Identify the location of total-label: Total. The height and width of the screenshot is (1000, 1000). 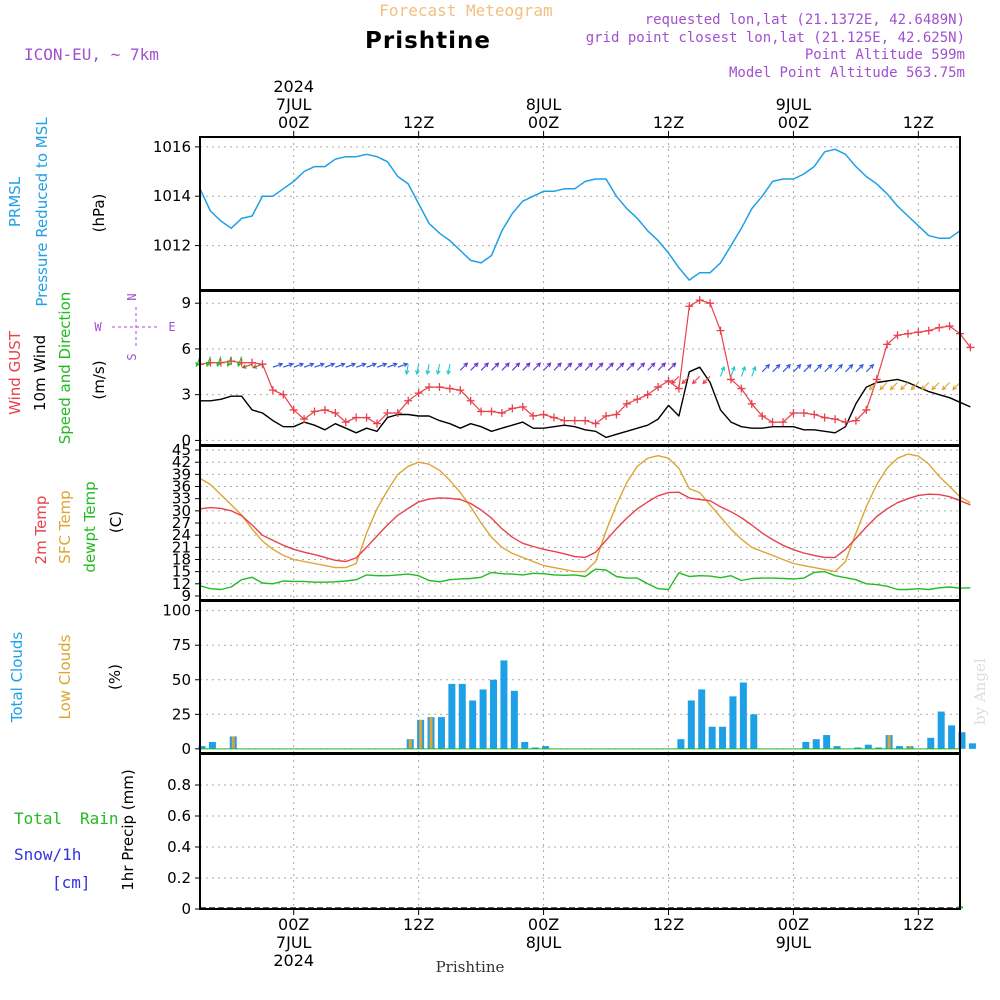
(38, 818).